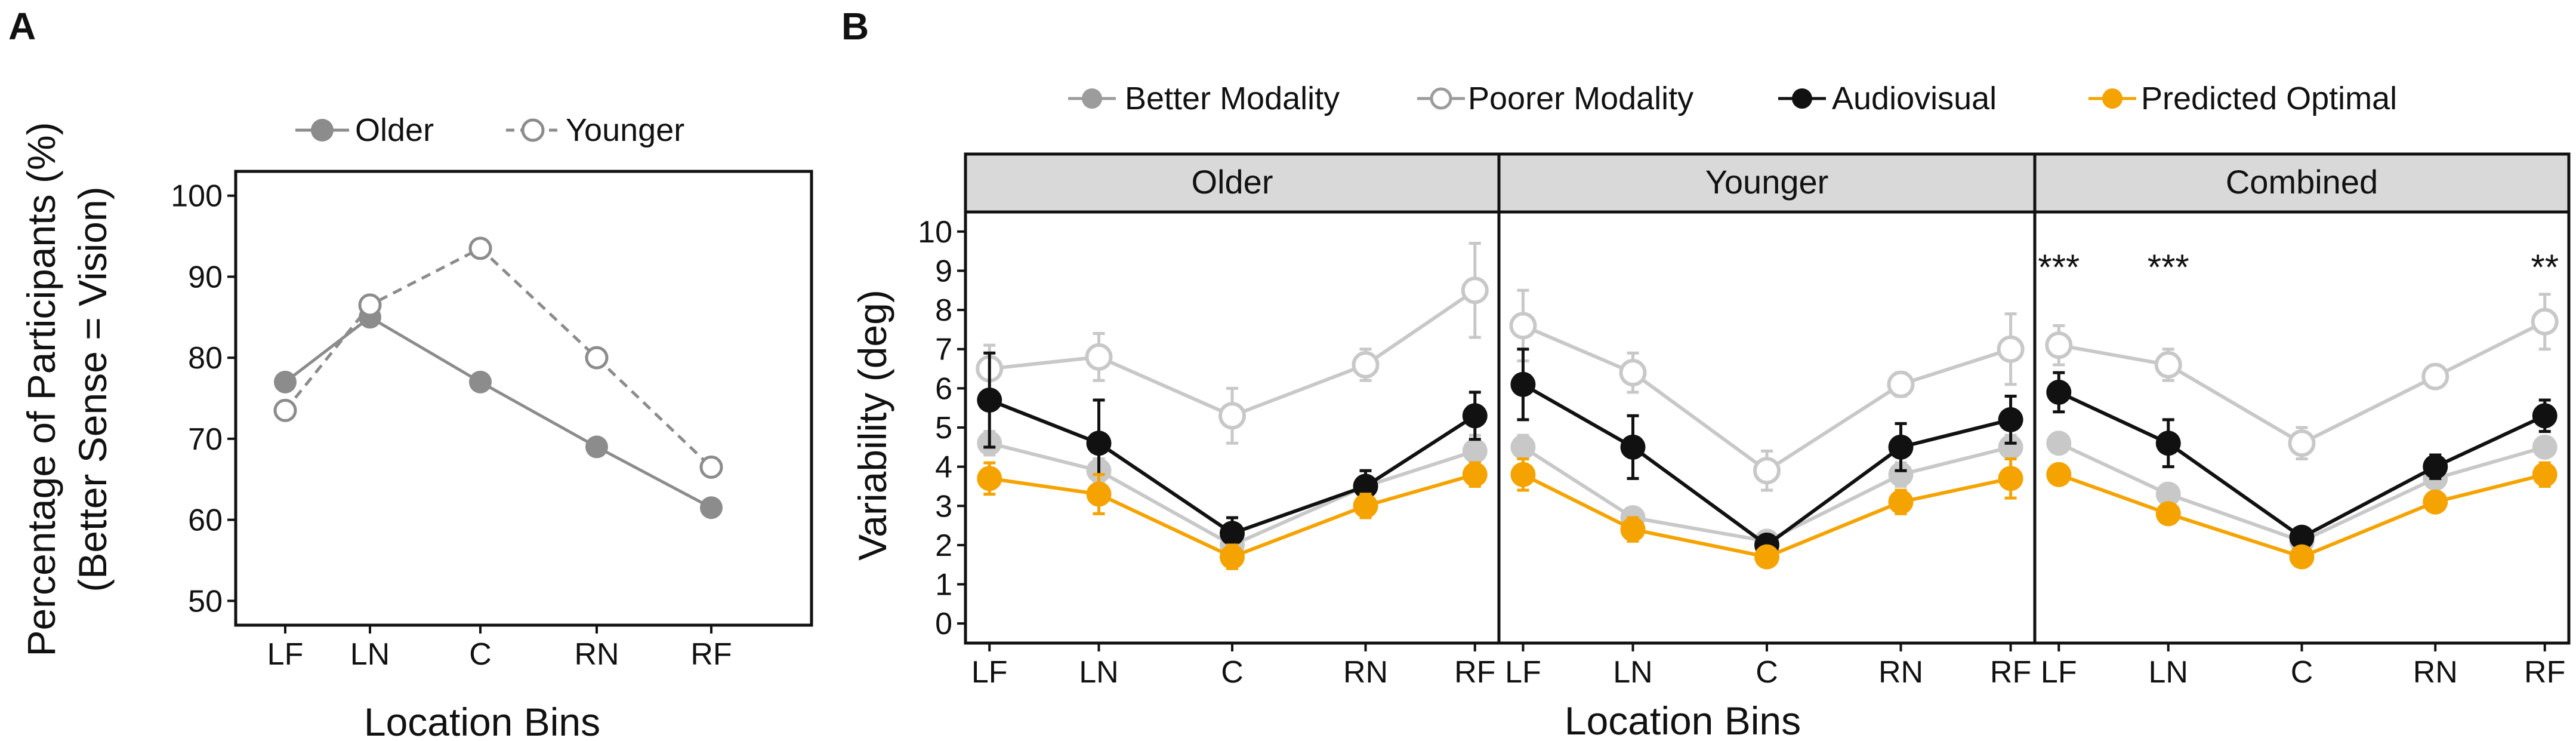  Describe the element at coordinates (990, 673) in the screenshot. I see `facet-older-x-tick-label-LF: LF` at that location.